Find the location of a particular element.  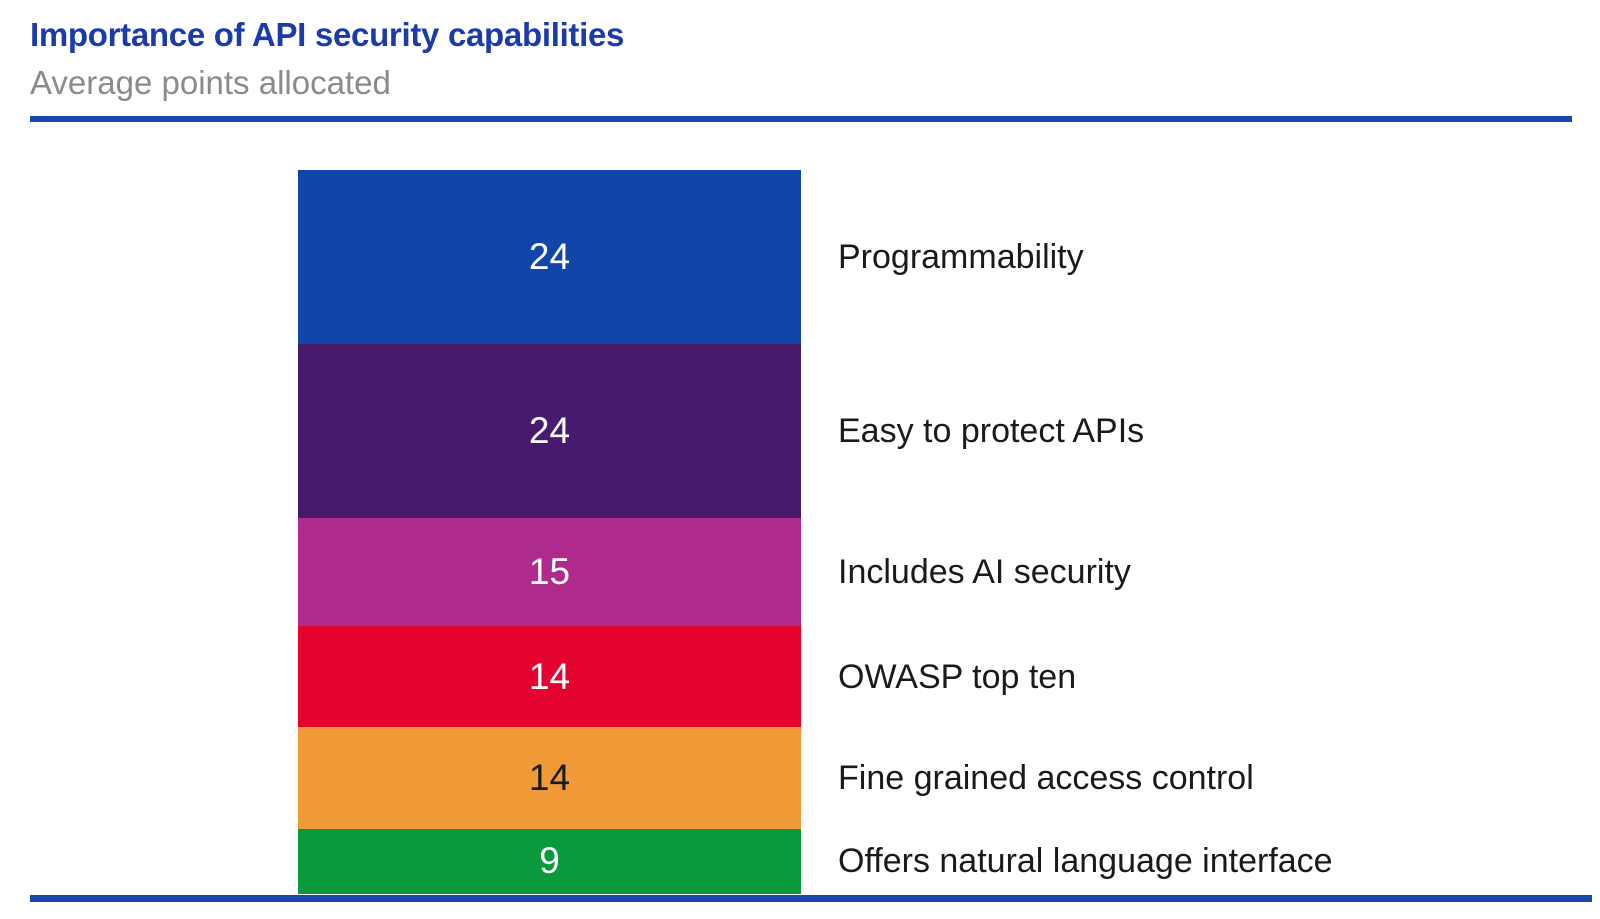

segment-value: 9 is located at coordinates (549, 861).